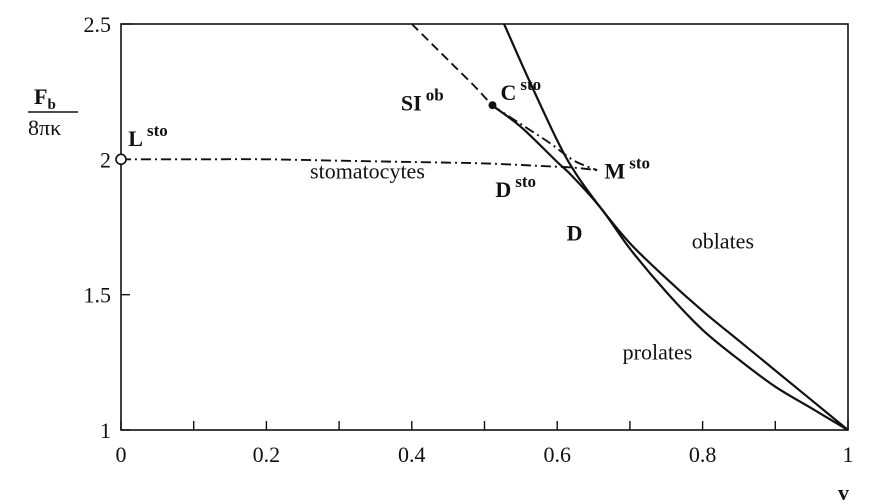 This screenshot has height=504, width=890. I want to click on curve-stomatocytes, so click(359, 165).